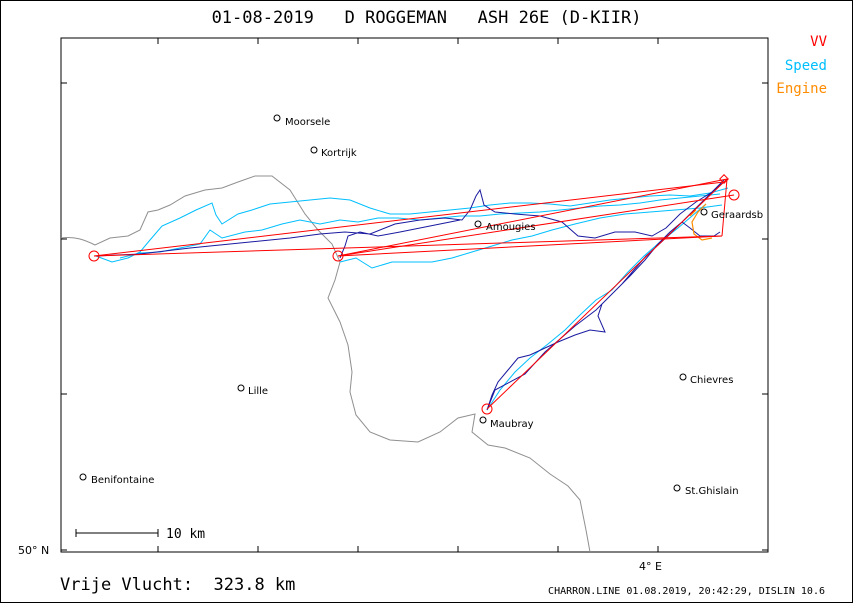  What do you see at coordinates (737, 215) in the screenshot?
I see `town-label-geraardsb: Geraardsb` at bounding box center [737, 215].